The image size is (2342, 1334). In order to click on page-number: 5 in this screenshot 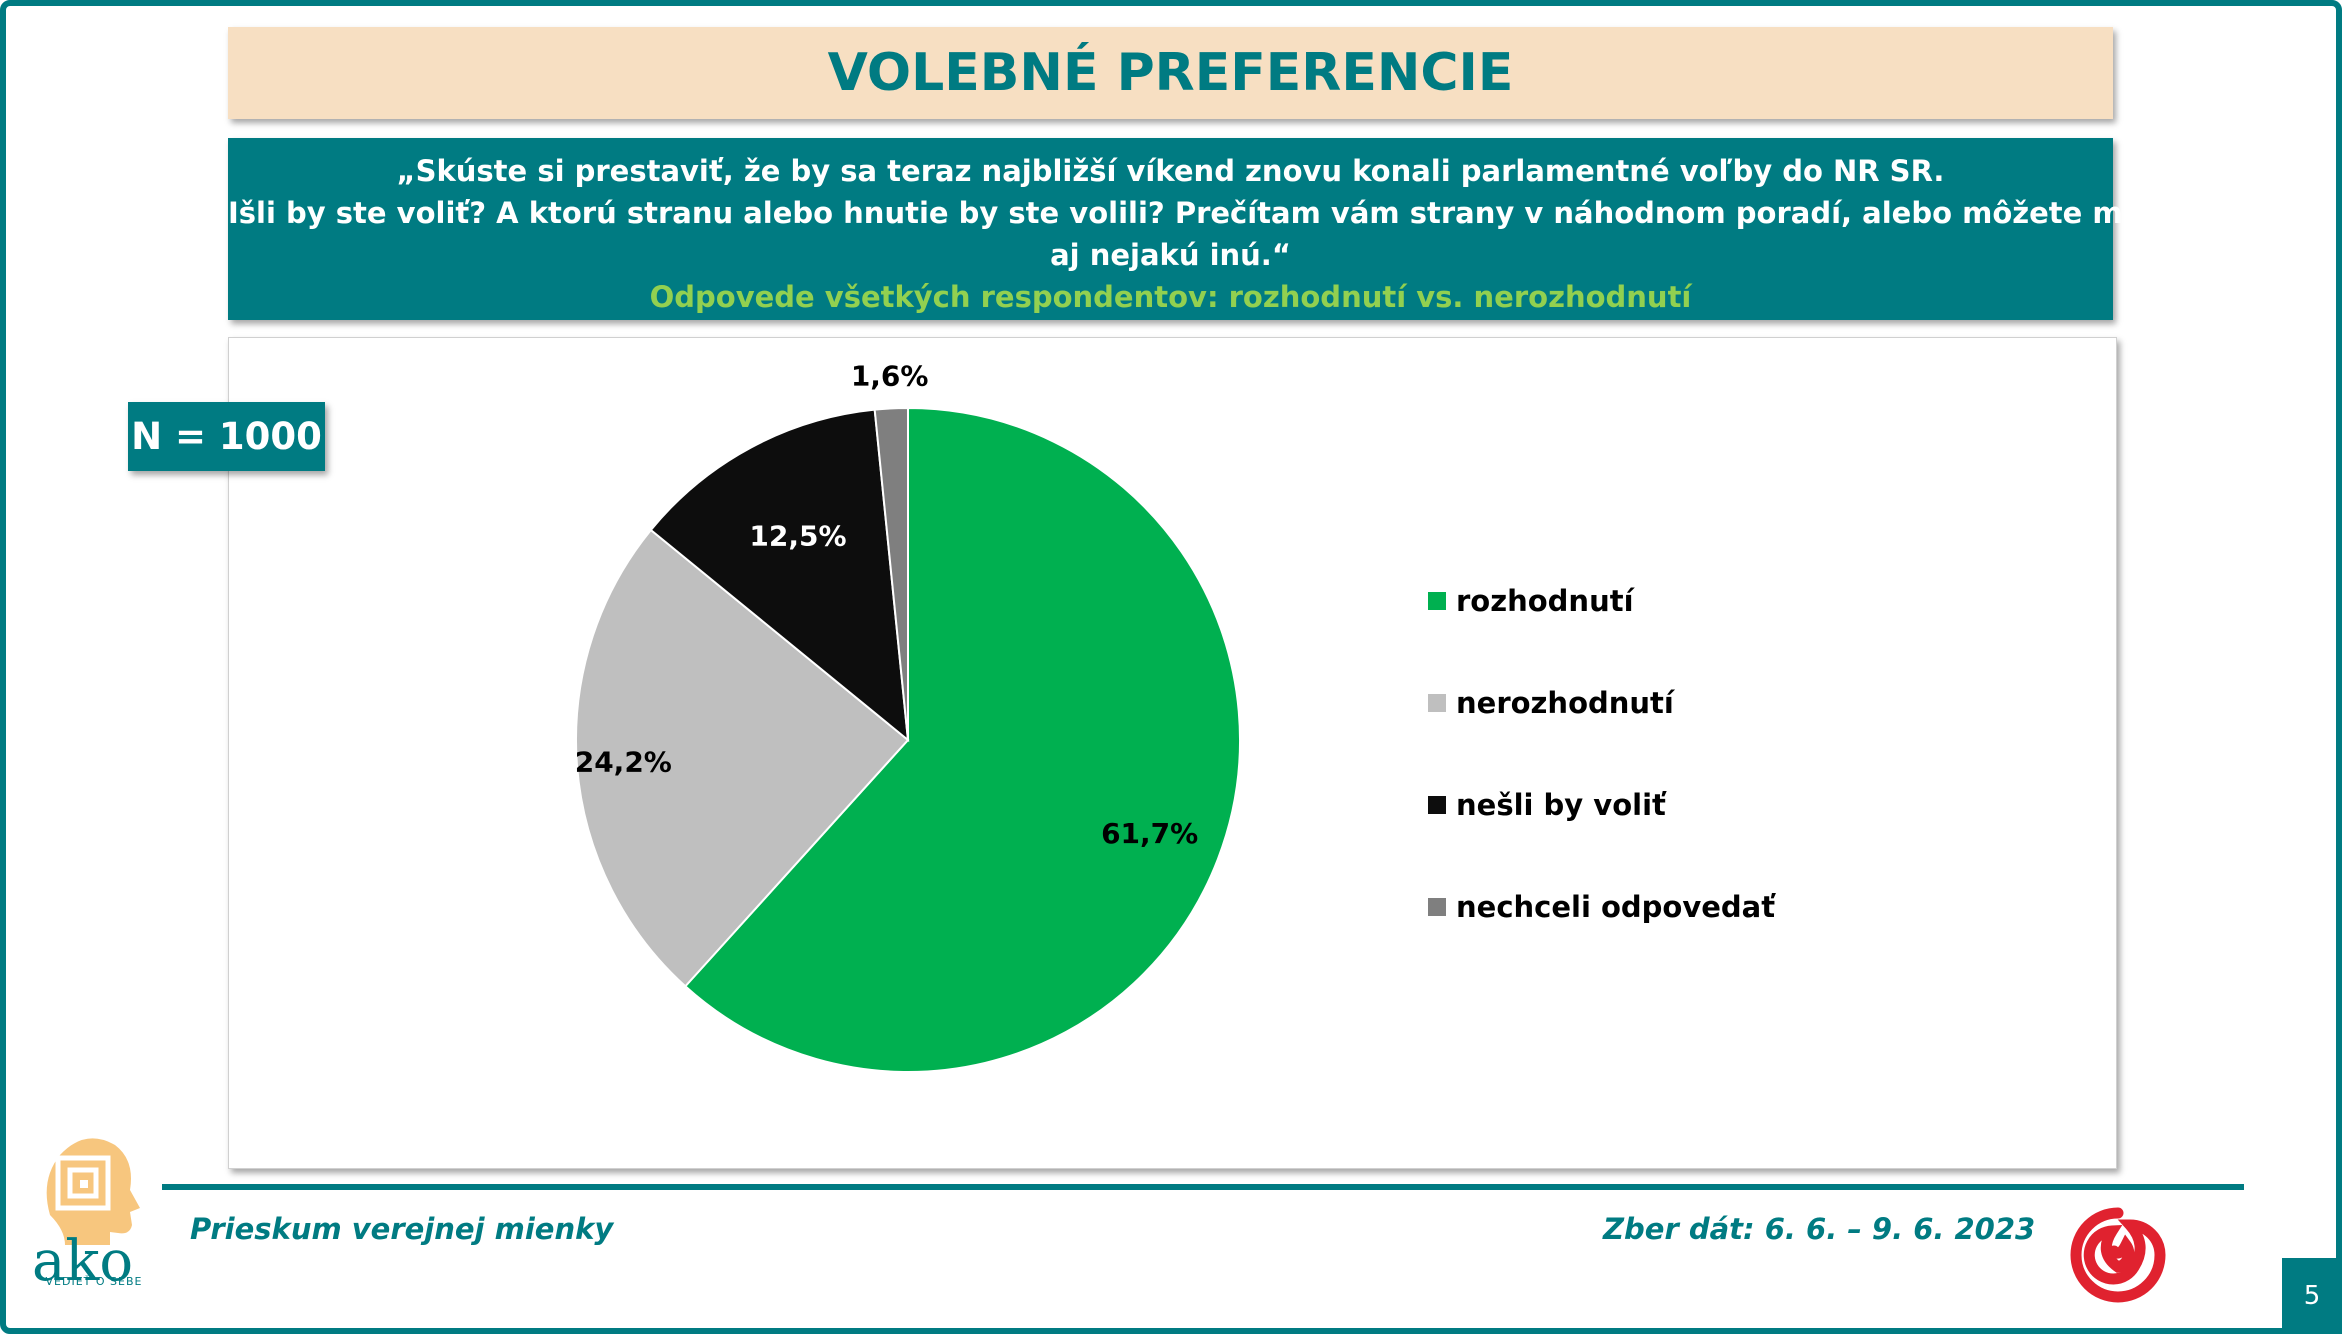, I will do `click(2312, 1296)`.